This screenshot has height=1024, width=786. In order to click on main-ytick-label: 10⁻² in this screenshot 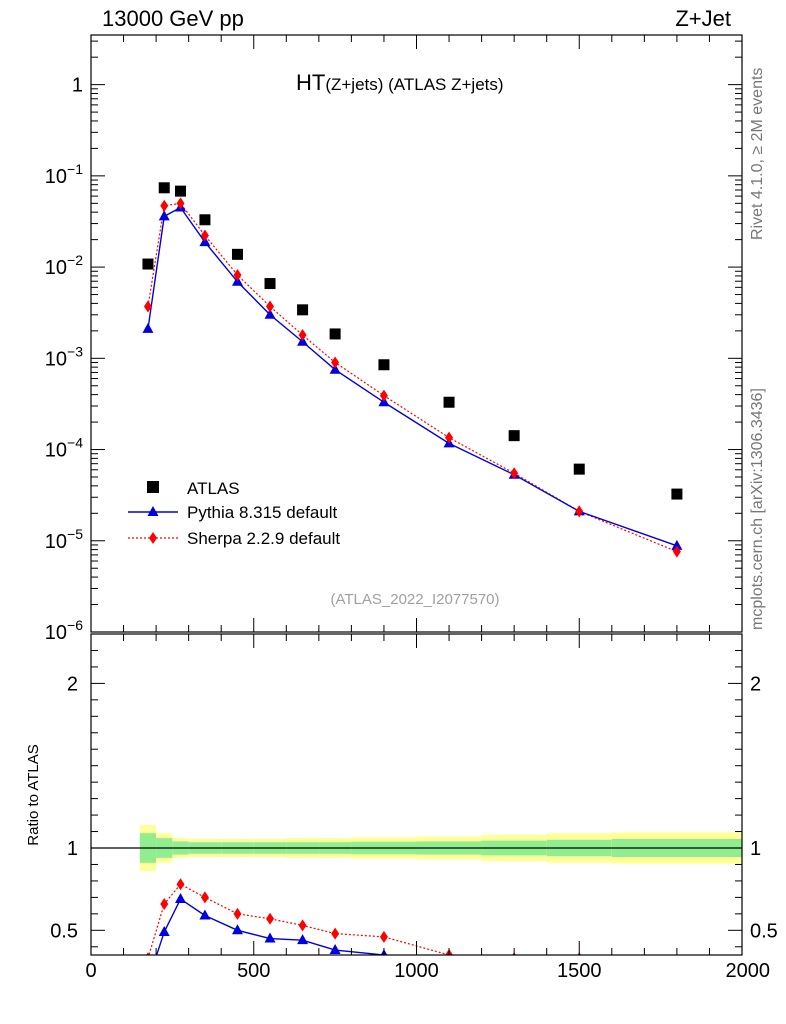, I will do `click(64, 265)`.